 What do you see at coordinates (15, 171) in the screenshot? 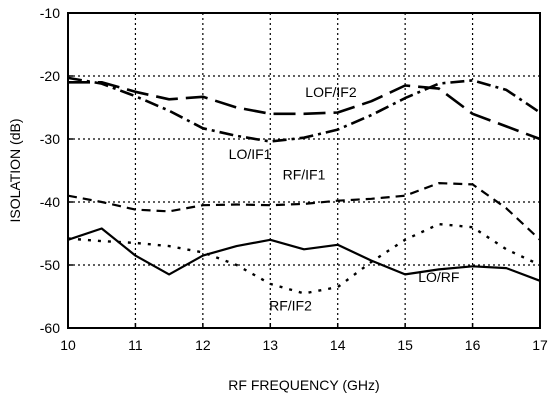
I see `y-axis-label: ISOLATION (dB)` at bounding box center [15, 171].